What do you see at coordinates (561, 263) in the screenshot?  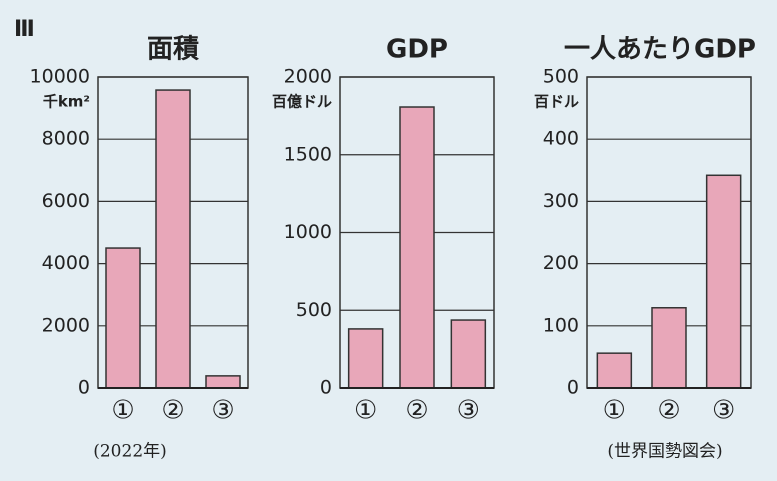 I see `y-tick-label: 200` at bounding box center [561, 263].